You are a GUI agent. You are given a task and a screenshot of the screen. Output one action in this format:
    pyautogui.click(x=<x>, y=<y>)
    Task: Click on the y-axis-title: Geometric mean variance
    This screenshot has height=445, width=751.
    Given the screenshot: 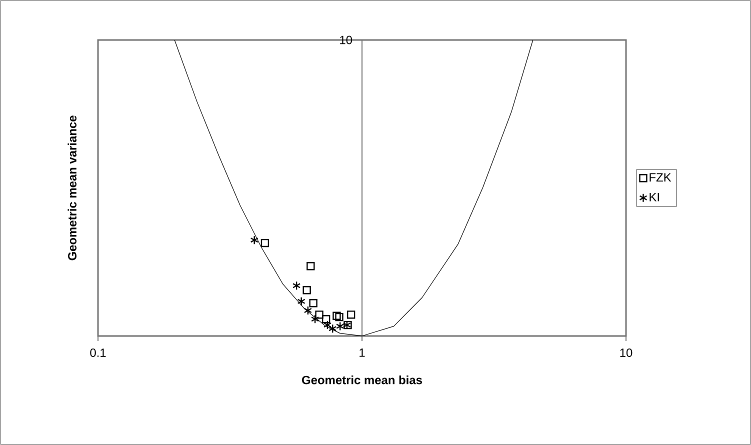 What is the action you would take?
    pyautogui.click(x=72, y=188)
    